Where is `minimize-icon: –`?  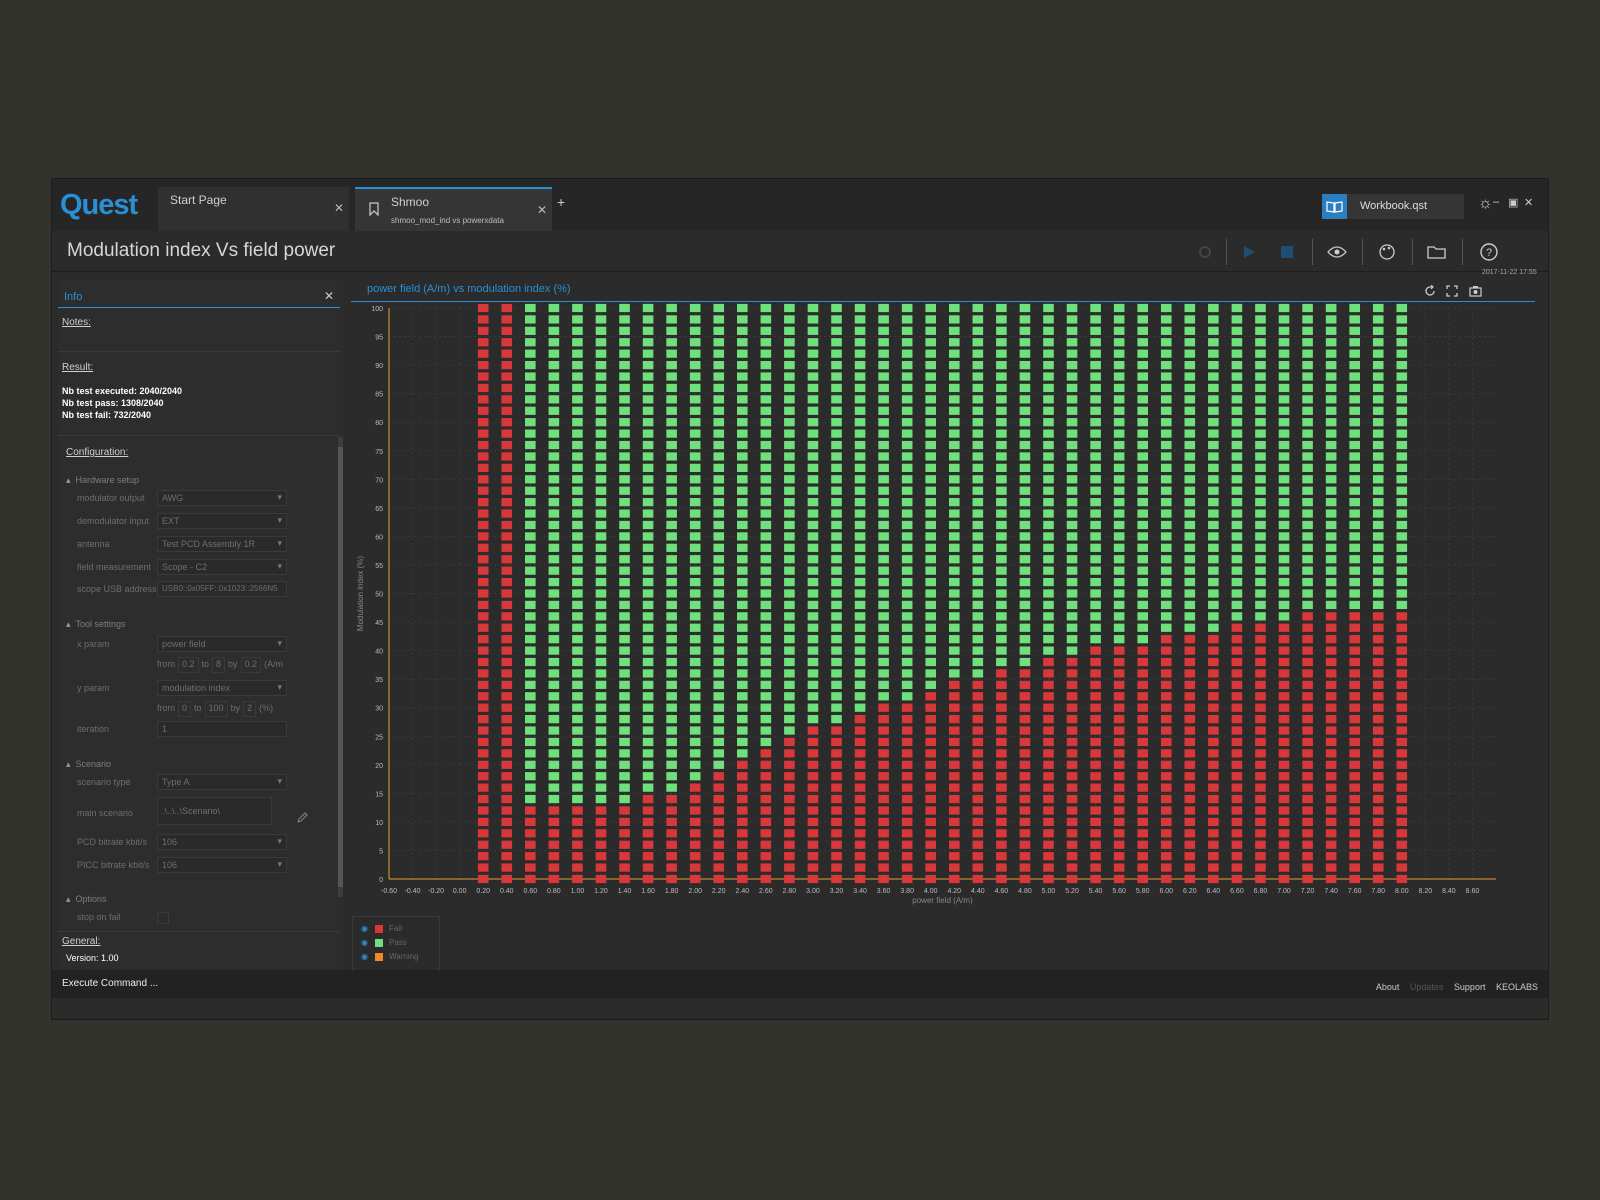
minimize-icon: – is located at coordinates (1496, 202).